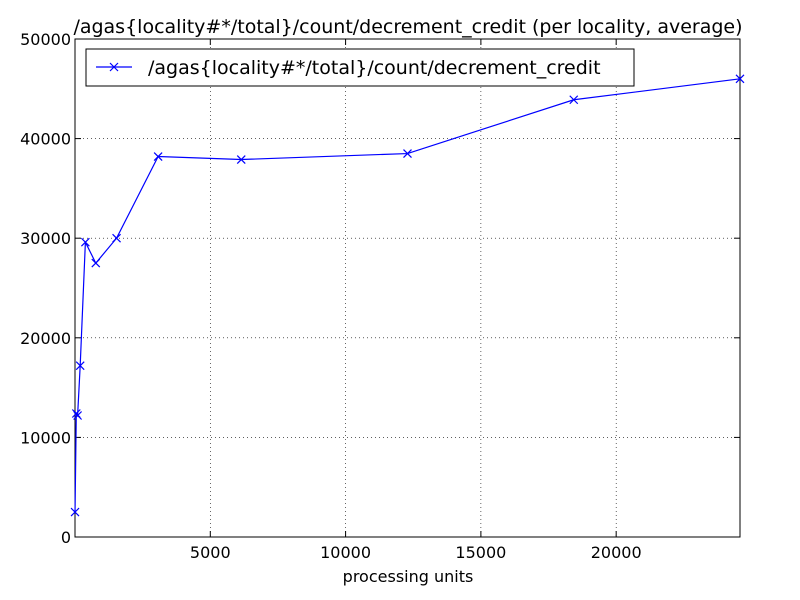  I want to click on y-tick-label: 40000, so click(45, 139).